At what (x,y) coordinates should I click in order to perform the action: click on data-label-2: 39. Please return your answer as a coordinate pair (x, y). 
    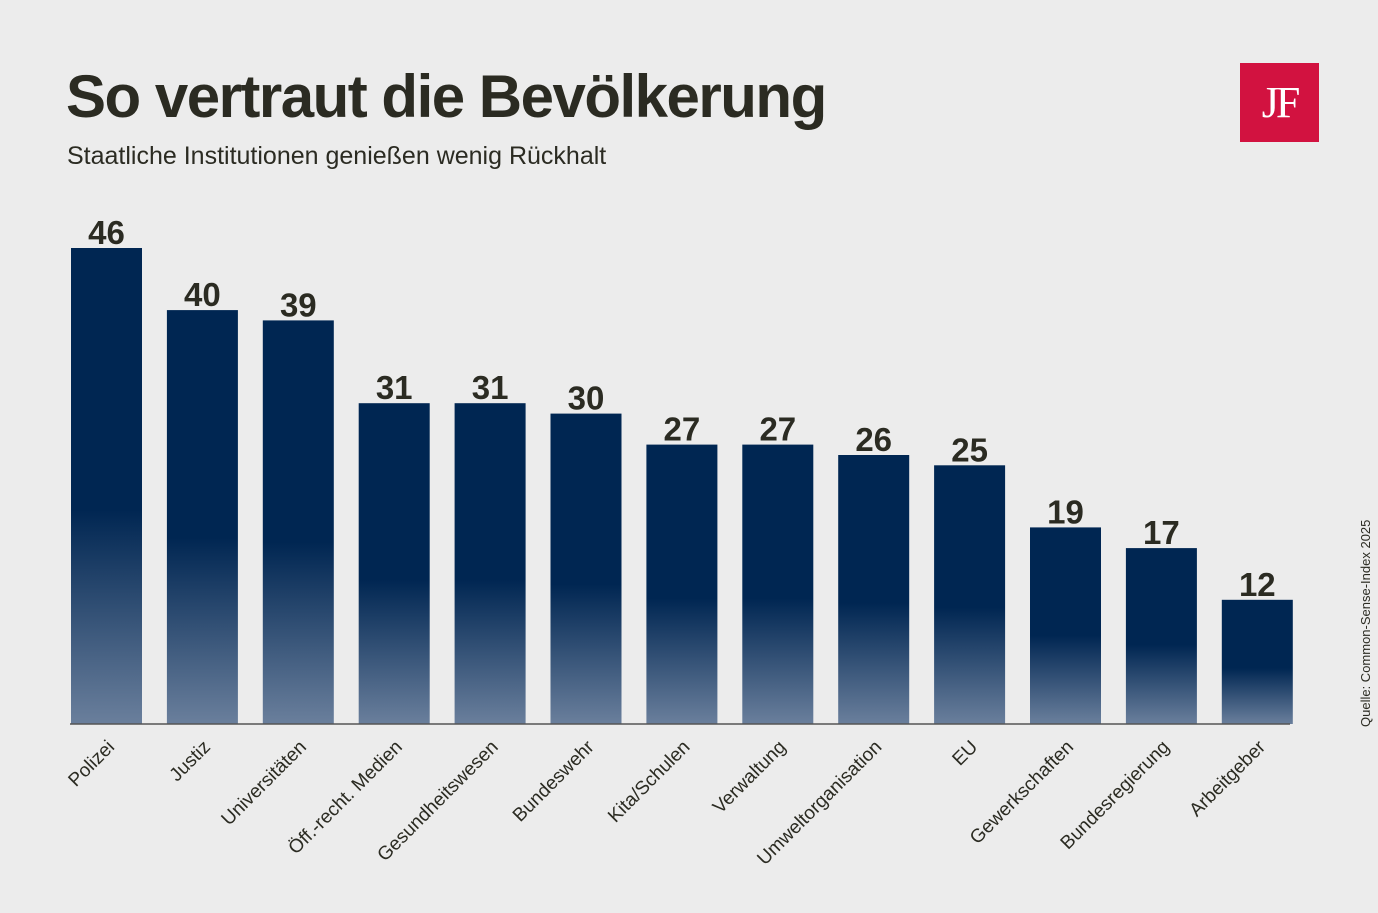
    Looking at the image, I should click on (298, 304).